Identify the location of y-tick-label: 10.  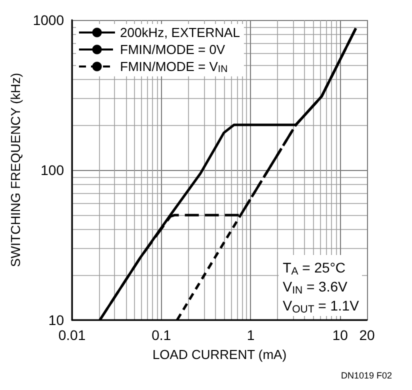
(56, 320).